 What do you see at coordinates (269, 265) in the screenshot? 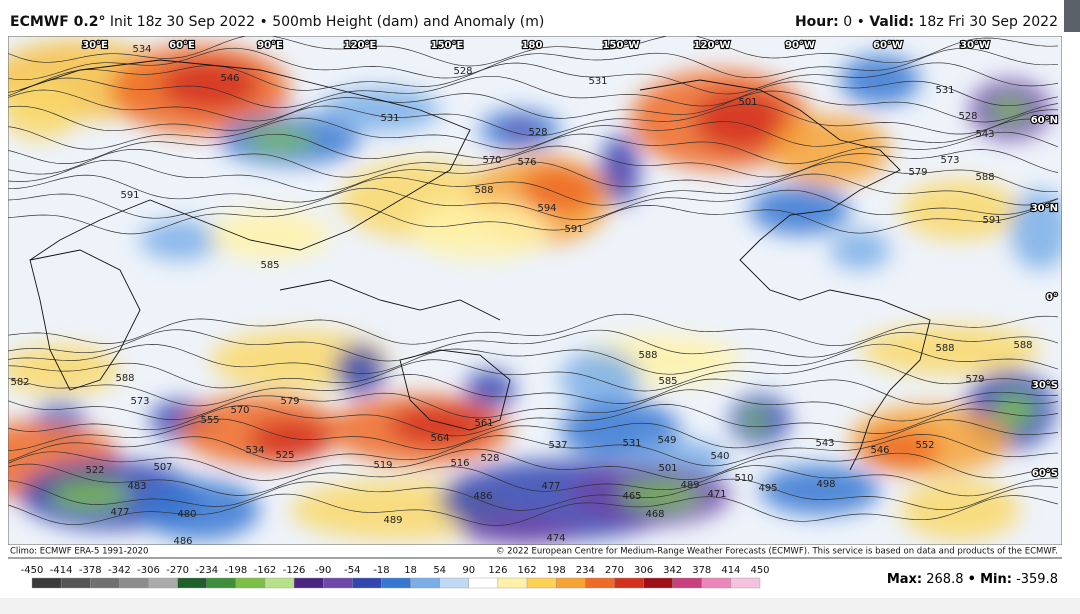
I see `contour-label: 585` at bounding box center [269, 265].